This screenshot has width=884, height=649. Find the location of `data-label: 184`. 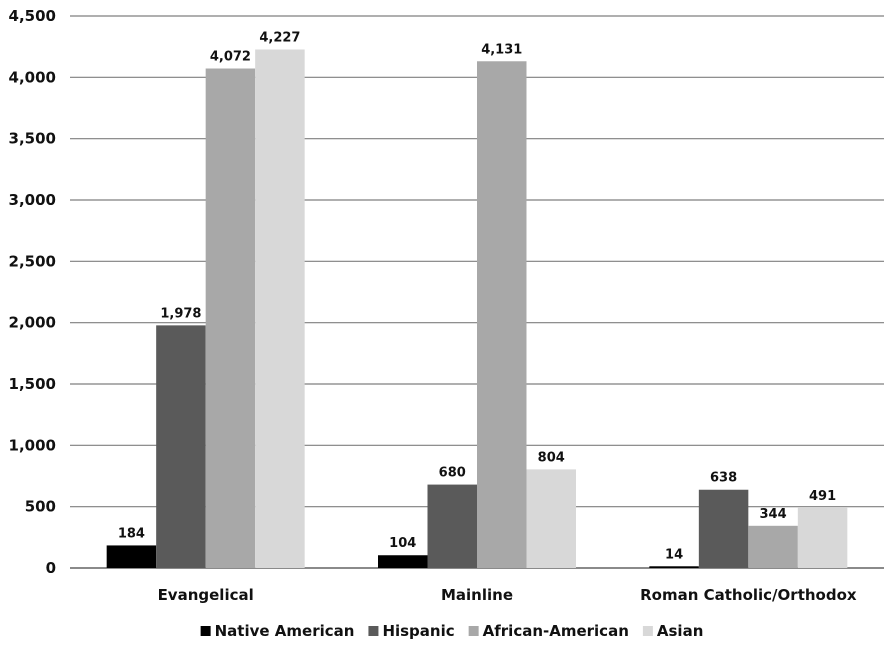

data-label: 184 is located at coordinates (131, 533).